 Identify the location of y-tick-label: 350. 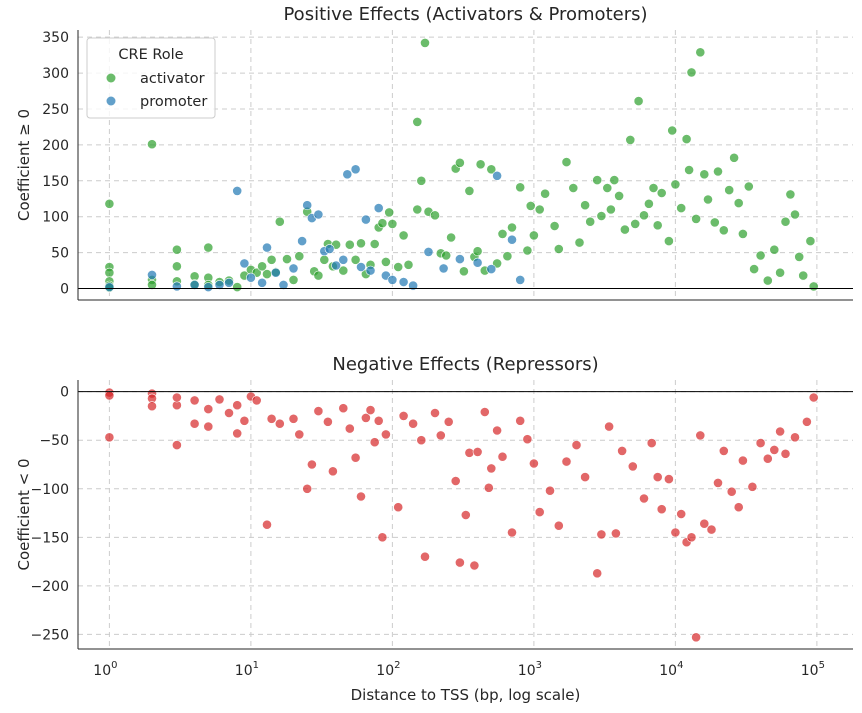
(55, 38).